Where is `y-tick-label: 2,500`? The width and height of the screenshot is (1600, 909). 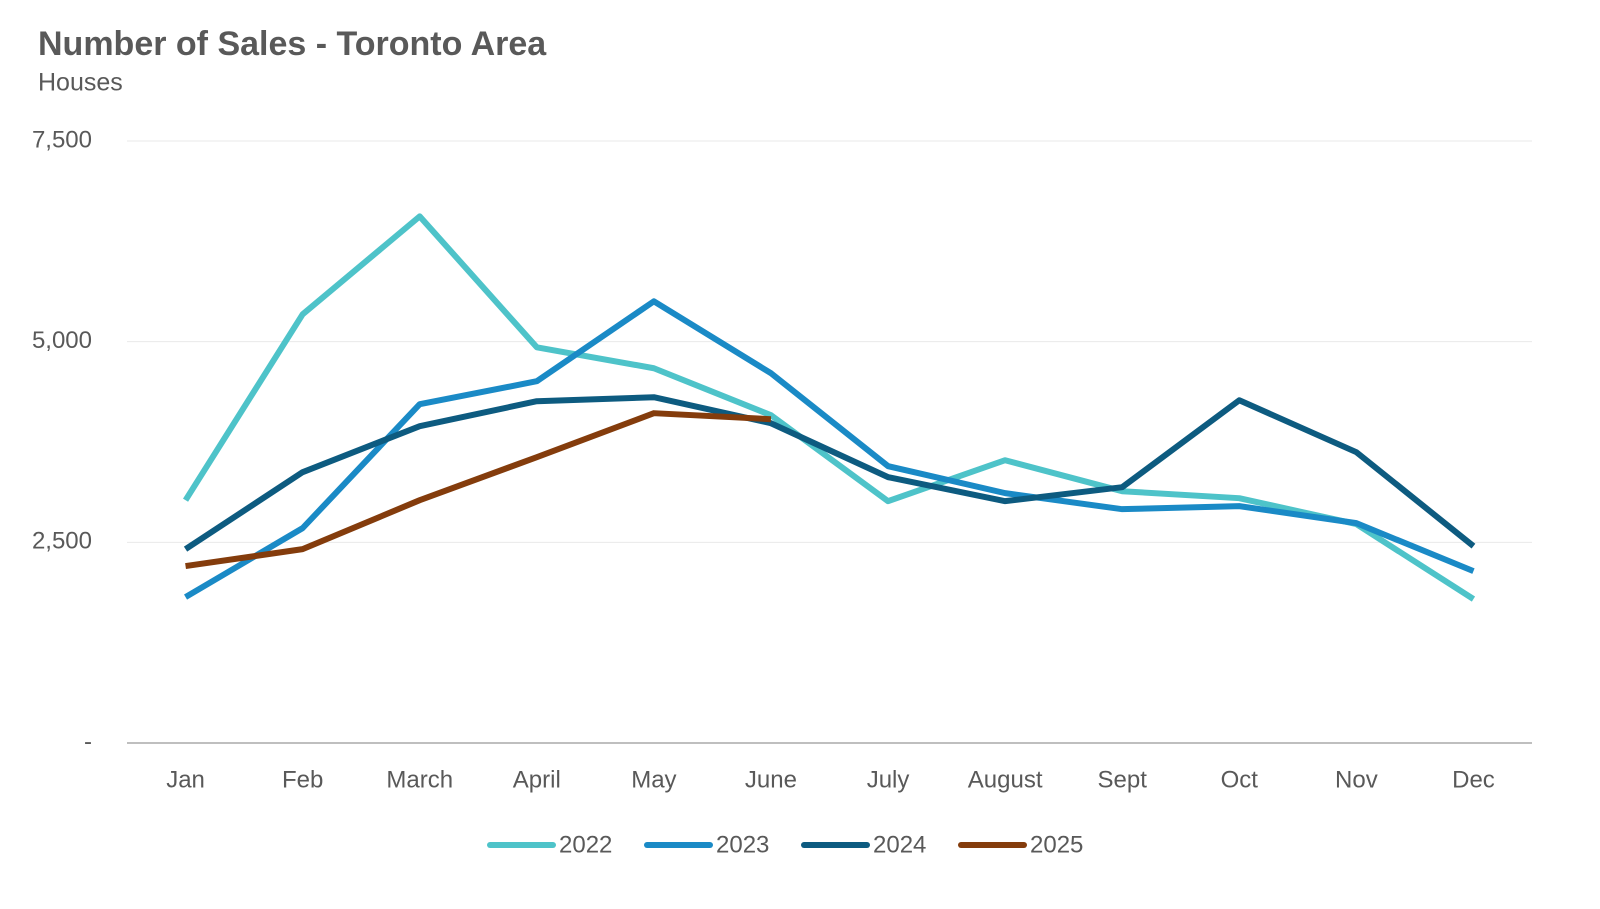
y-tick-label: 2,500 is located at coordinates (62, 541).